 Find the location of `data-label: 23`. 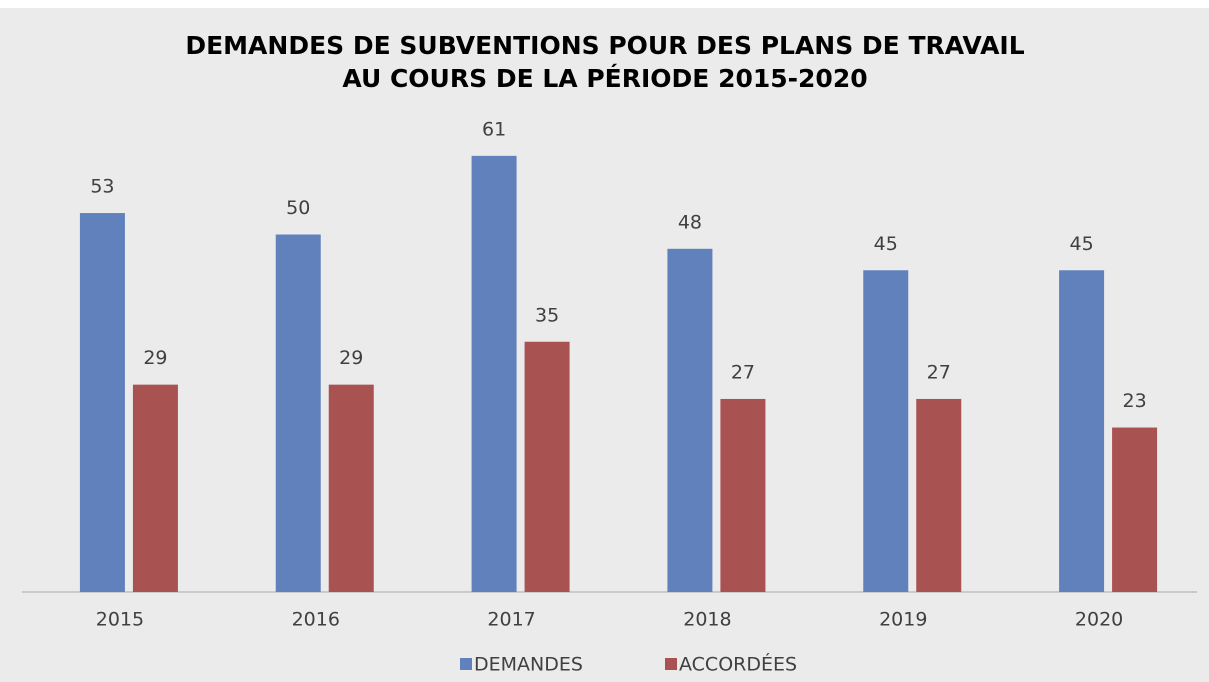

data-label: 23 is located at coordinates (1134, 401).